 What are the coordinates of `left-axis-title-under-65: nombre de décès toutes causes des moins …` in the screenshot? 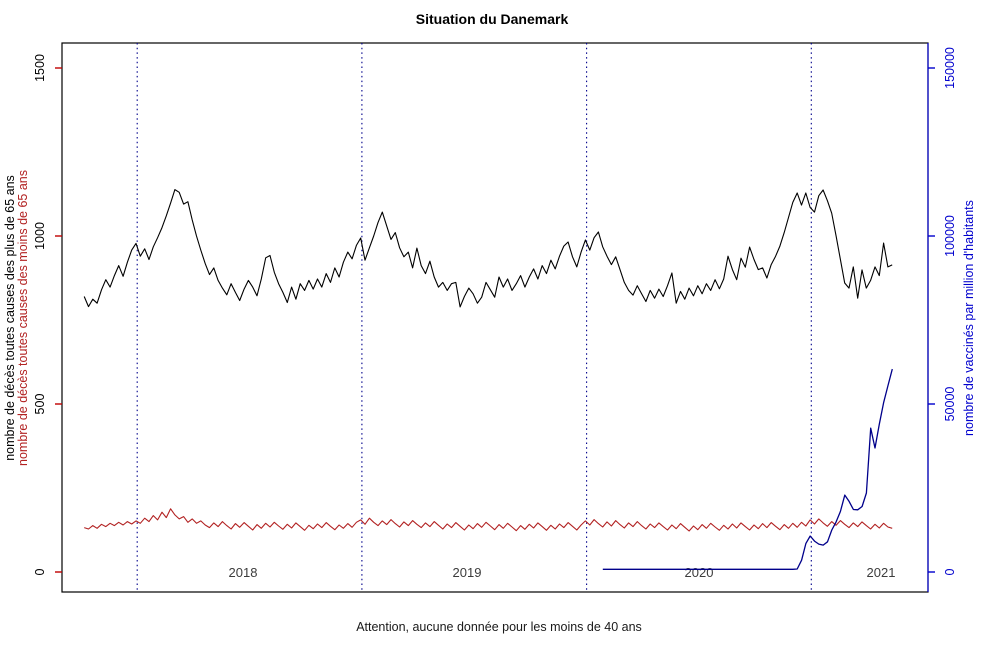 It's located at (23, 318).